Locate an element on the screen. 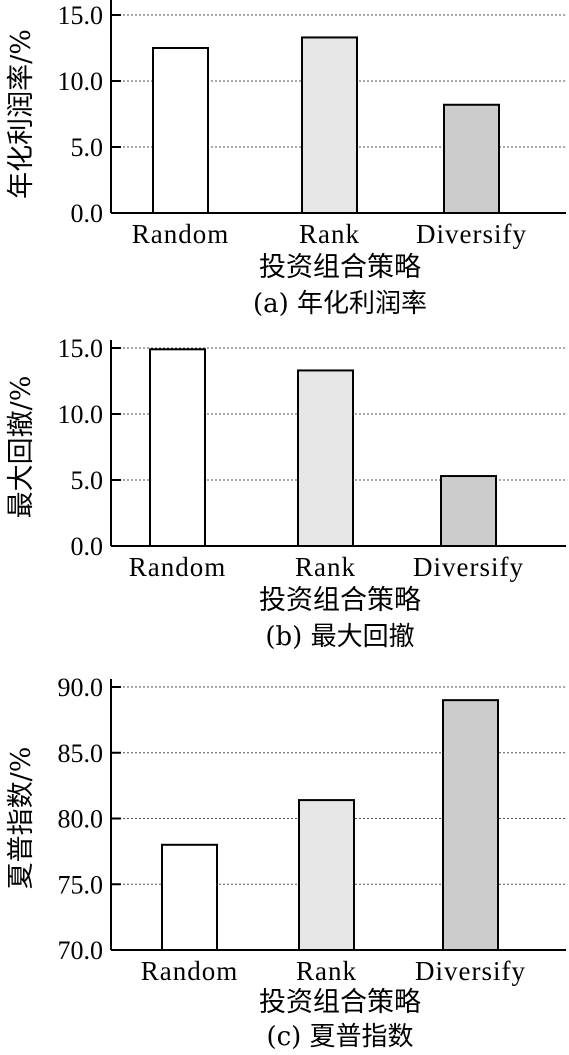 The width and height of the screenshot is (569, 1055). y-tick-label: 85.0 is located at coordinates (81, 753).